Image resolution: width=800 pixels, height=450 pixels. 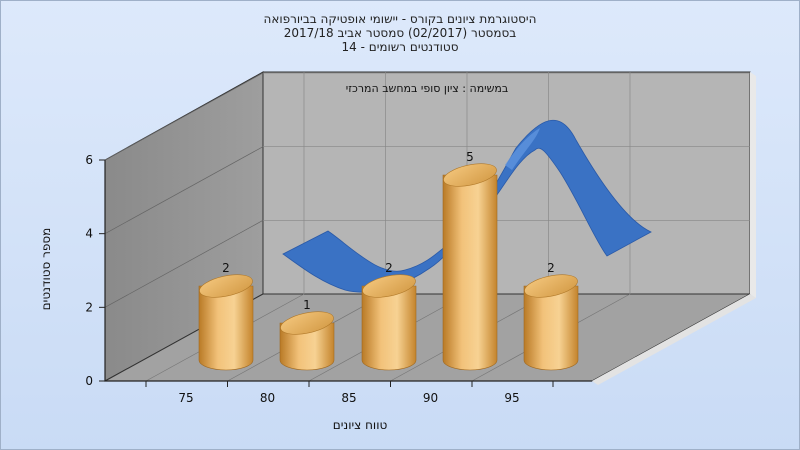 What do you see at coordinates (400, 33) in the screenshot?
I see `chart-subtitle: בסמסטר (02/2017) סמסטר אביב 2017/18` at bounding box center [400, 33].